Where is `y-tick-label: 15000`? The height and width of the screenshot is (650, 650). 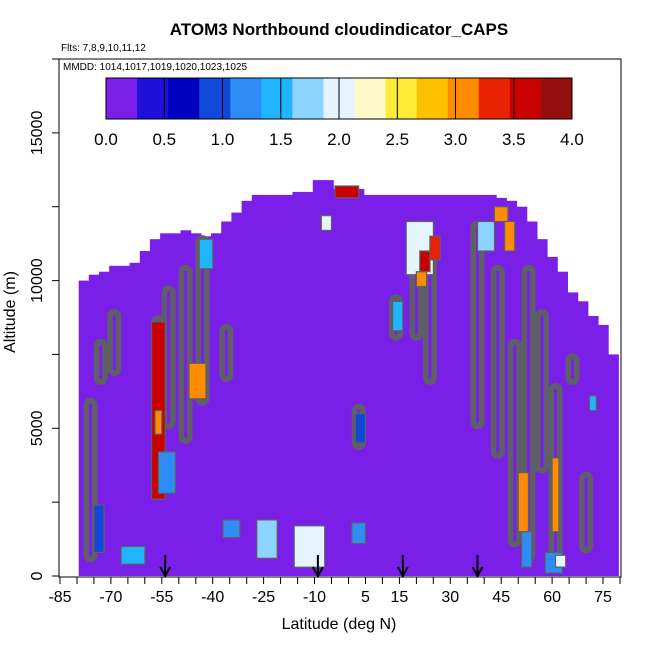 y-tick-label: 15000 is located at coordinates (37, 133).